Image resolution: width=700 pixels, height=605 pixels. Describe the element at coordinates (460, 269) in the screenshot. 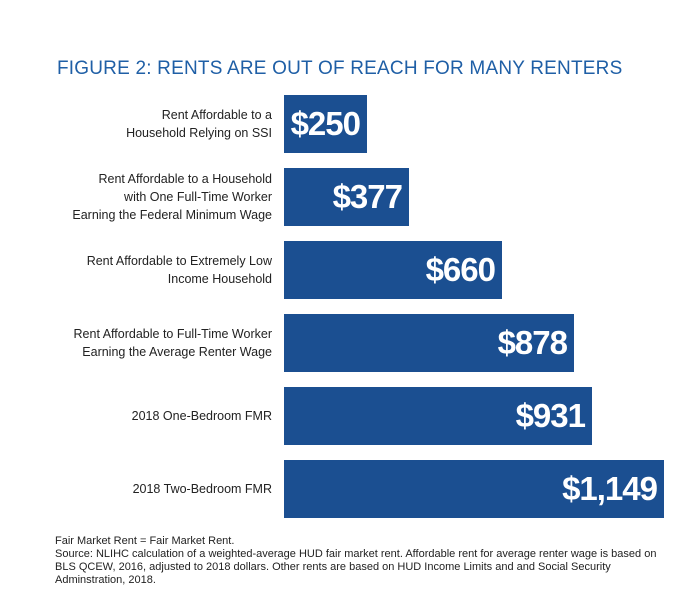

I see `bar-value-label: $660` at that location.